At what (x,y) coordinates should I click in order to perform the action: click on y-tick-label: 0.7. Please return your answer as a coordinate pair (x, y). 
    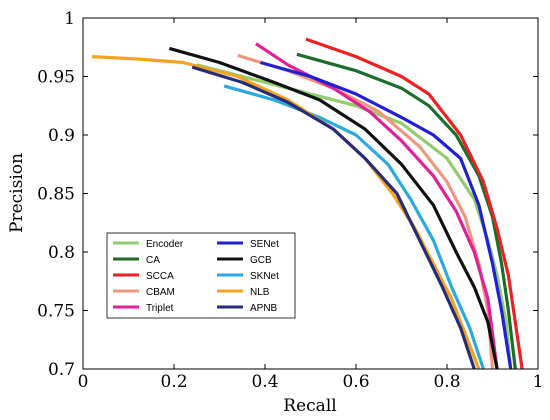
    Looking at the image, I should click on (61, 370).